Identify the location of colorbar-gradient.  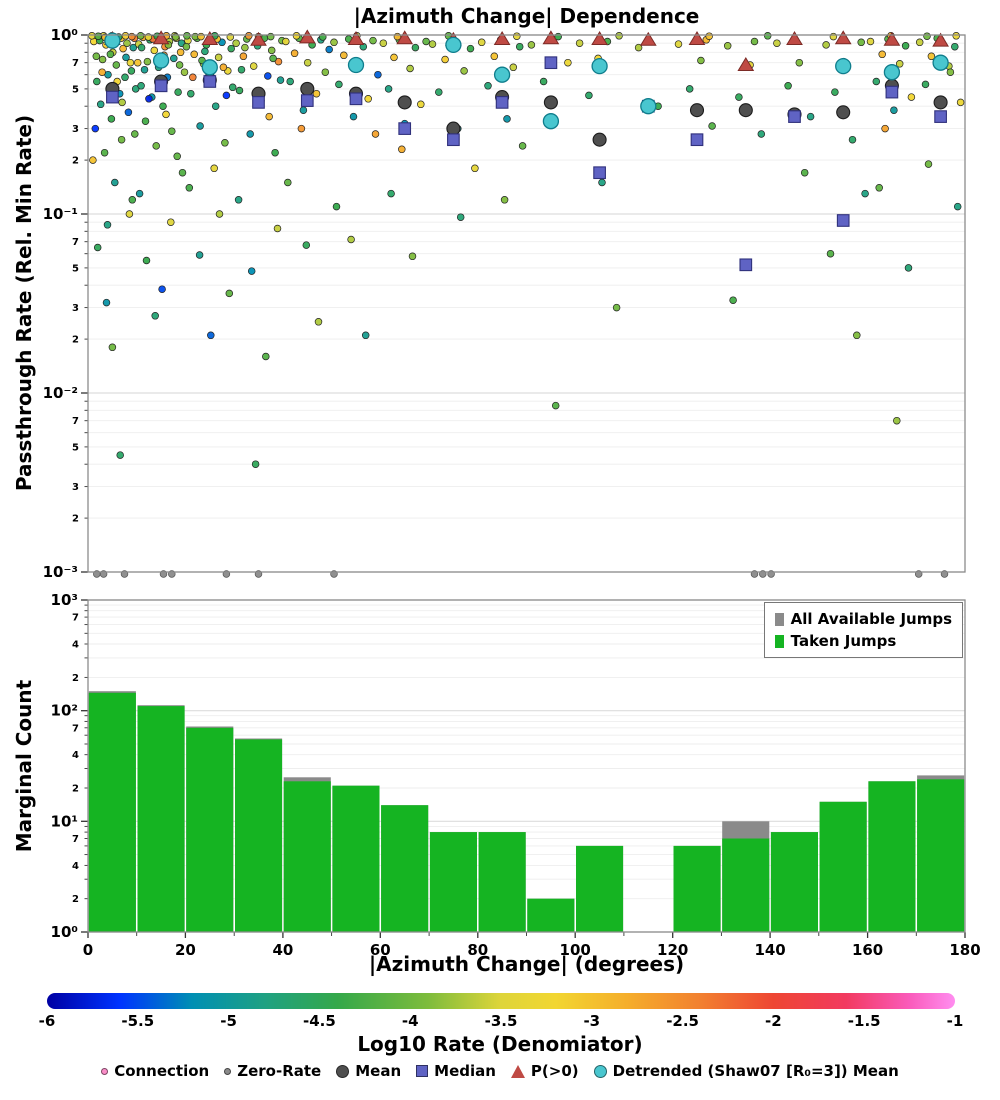
(501, 1001).